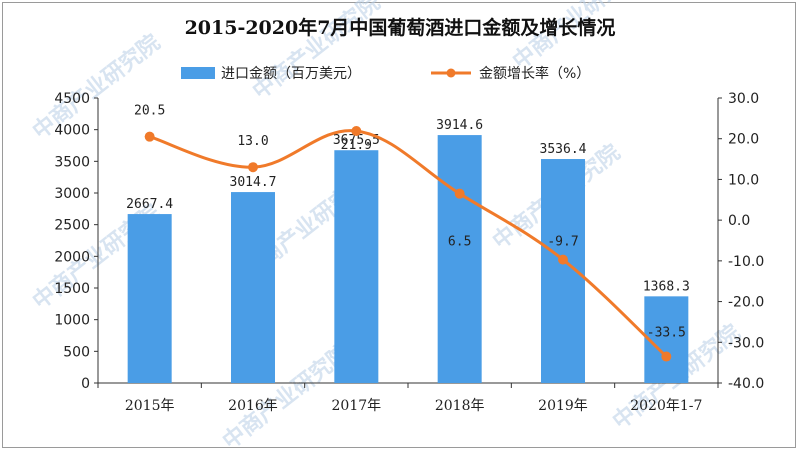 Image resolution: width=800 pixels, height=452 pixels. I want to click on x-ticks: 2015年 2016年 2017年 2018年 2019年 2020年1-7, so click(408, 398).